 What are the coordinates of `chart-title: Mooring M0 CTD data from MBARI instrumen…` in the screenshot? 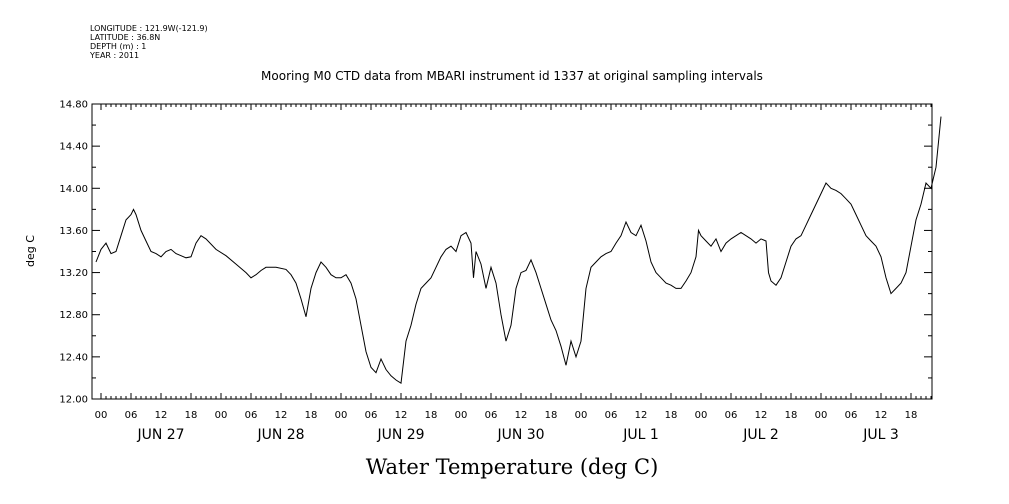 It's located at (512, 76).